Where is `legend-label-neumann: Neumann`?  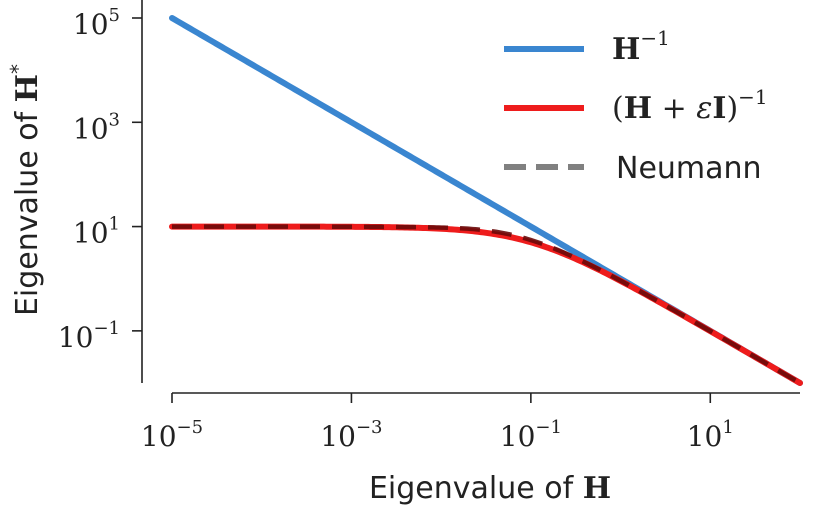 legend-label-neumann: Neumann is located at coordinates (689, 168).